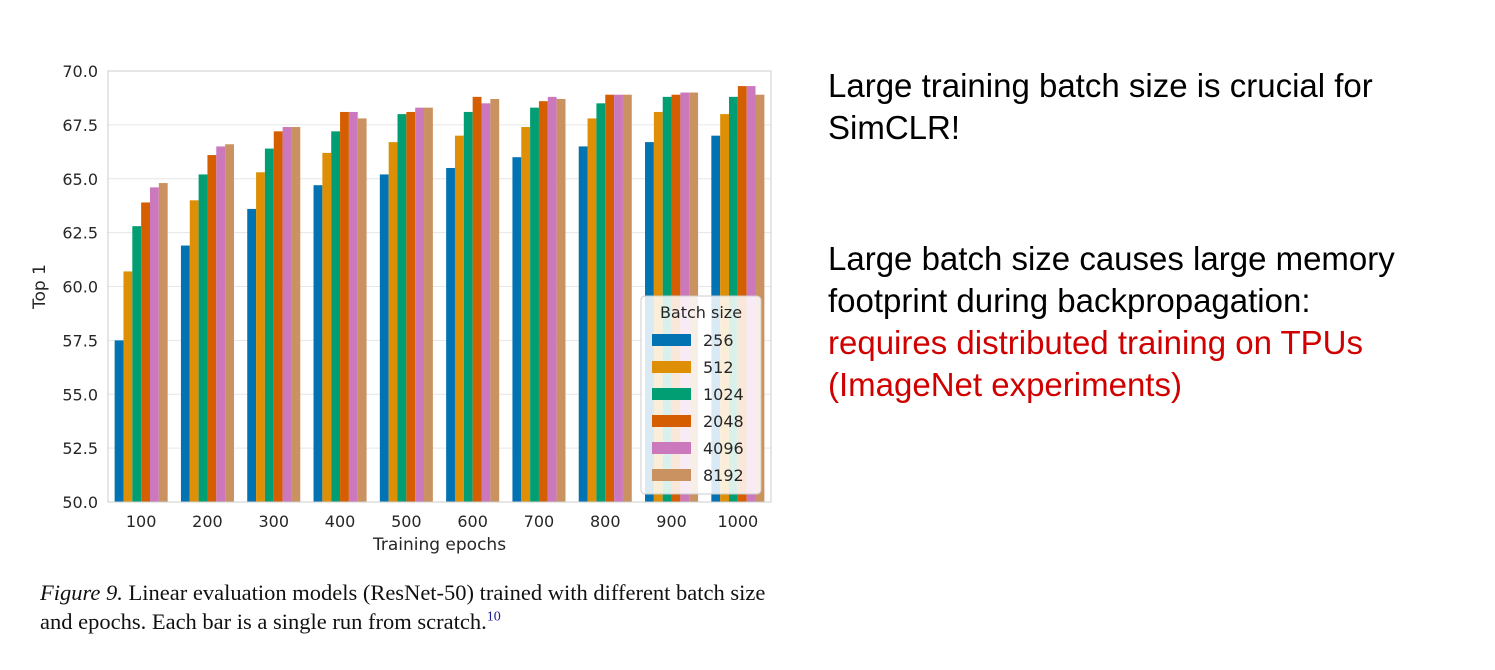  I want to click on x-tick-label: 700, so click(539, 521).